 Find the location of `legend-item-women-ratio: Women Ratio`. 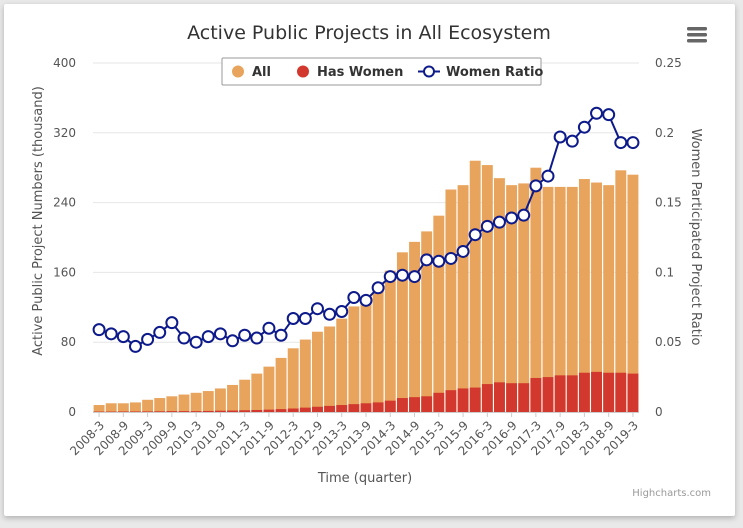

legend-item-women-ratio: Women Ratio is located at coordinates (480, 72).